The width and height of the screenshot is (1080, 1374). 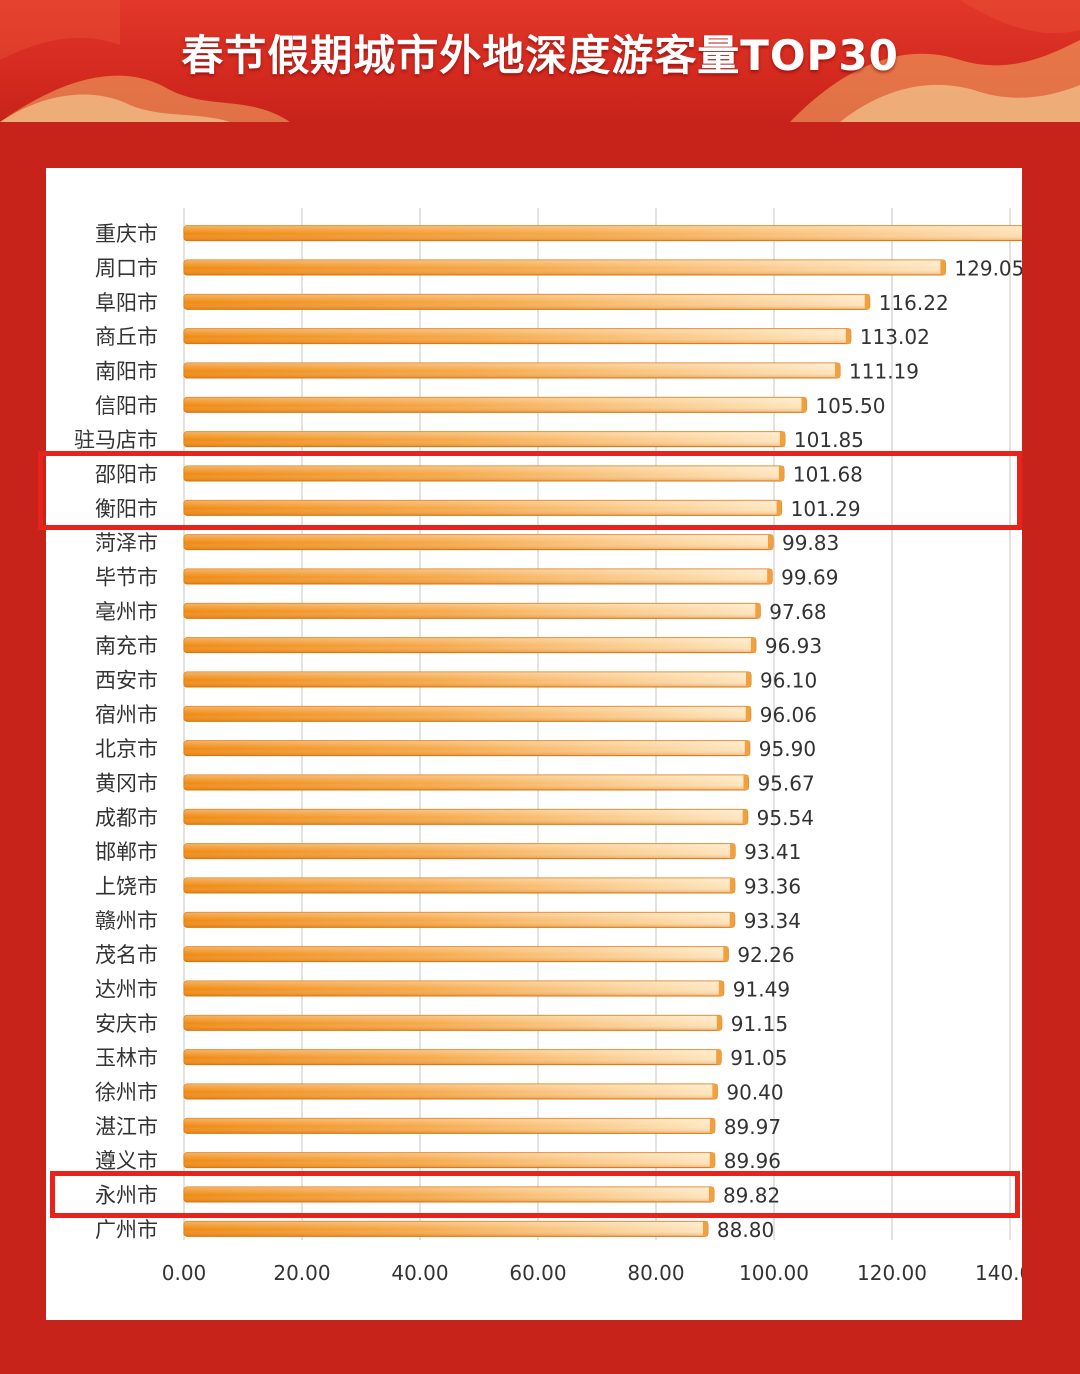 What do you see at coordinates (745, 1230) in the screenshot?
I see `value-label: 88.80` at bounding box center [745, 1230].